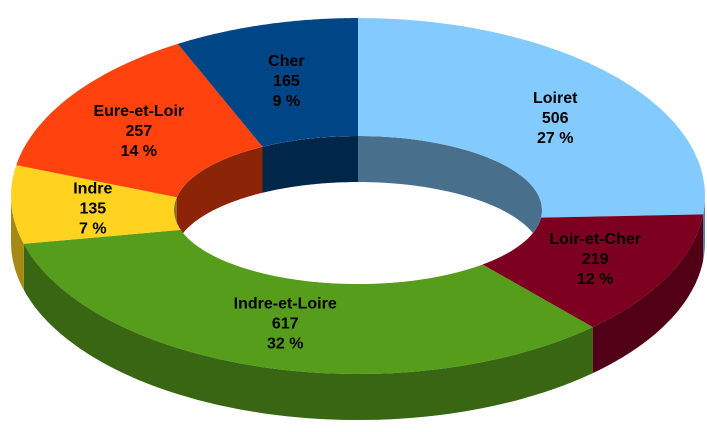 The height and width of the screenshot is (432, 707). What do you see at coordinates (595, 279) in the screenshot?
I see `data-label: 12 %` at bounding box center [595, 279].